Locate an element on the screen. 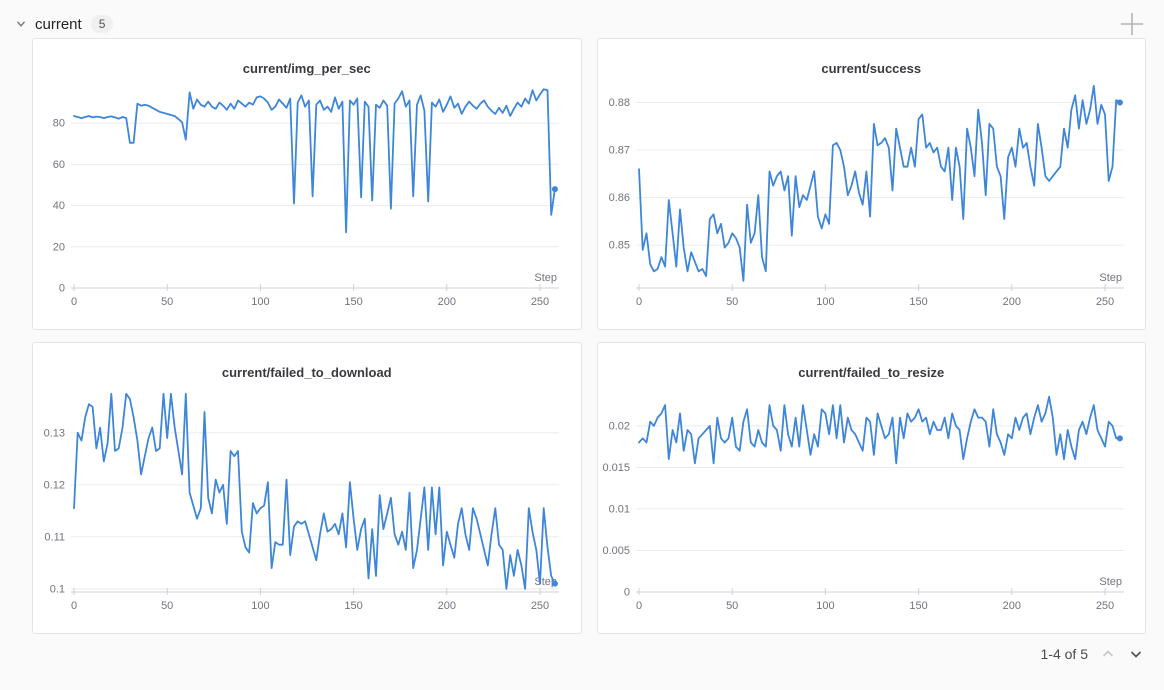  svg-text: 0.01 is located at coordinates (618, 509).